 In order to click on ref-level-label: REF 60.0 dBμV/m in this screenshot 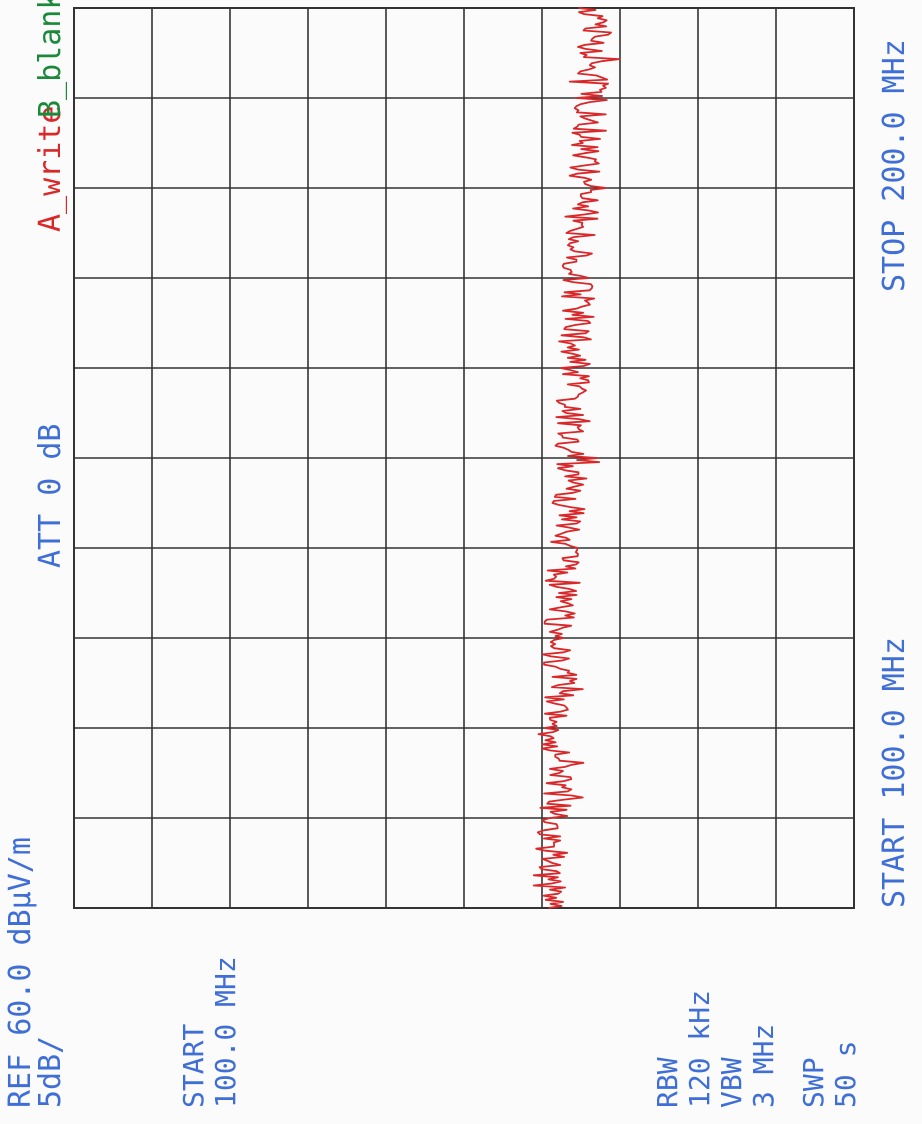, I will do `click(20, 972)`.